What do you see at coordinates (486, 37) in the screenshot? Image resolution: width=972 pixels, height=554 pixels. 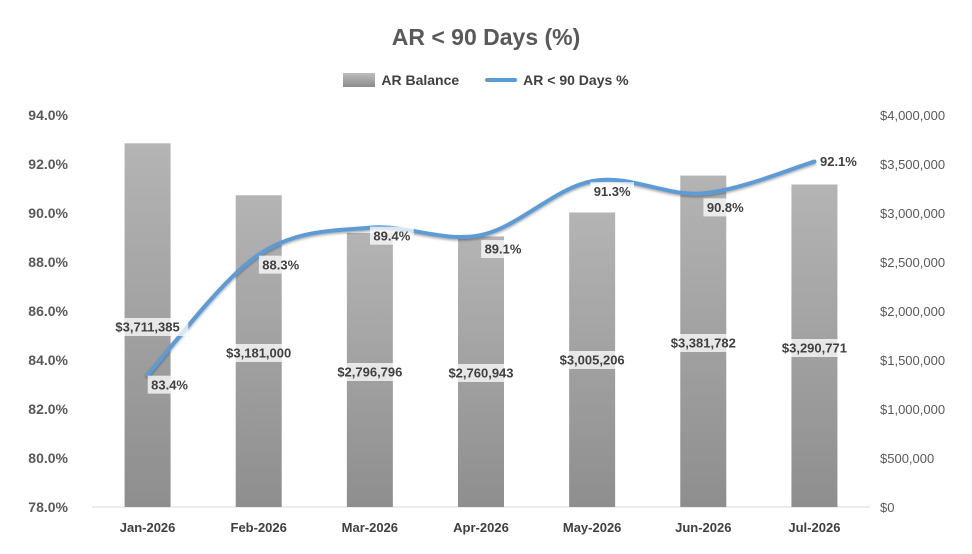 I see `chart-title: AR < 90 Days (%)` at bounding box center [486, 37].